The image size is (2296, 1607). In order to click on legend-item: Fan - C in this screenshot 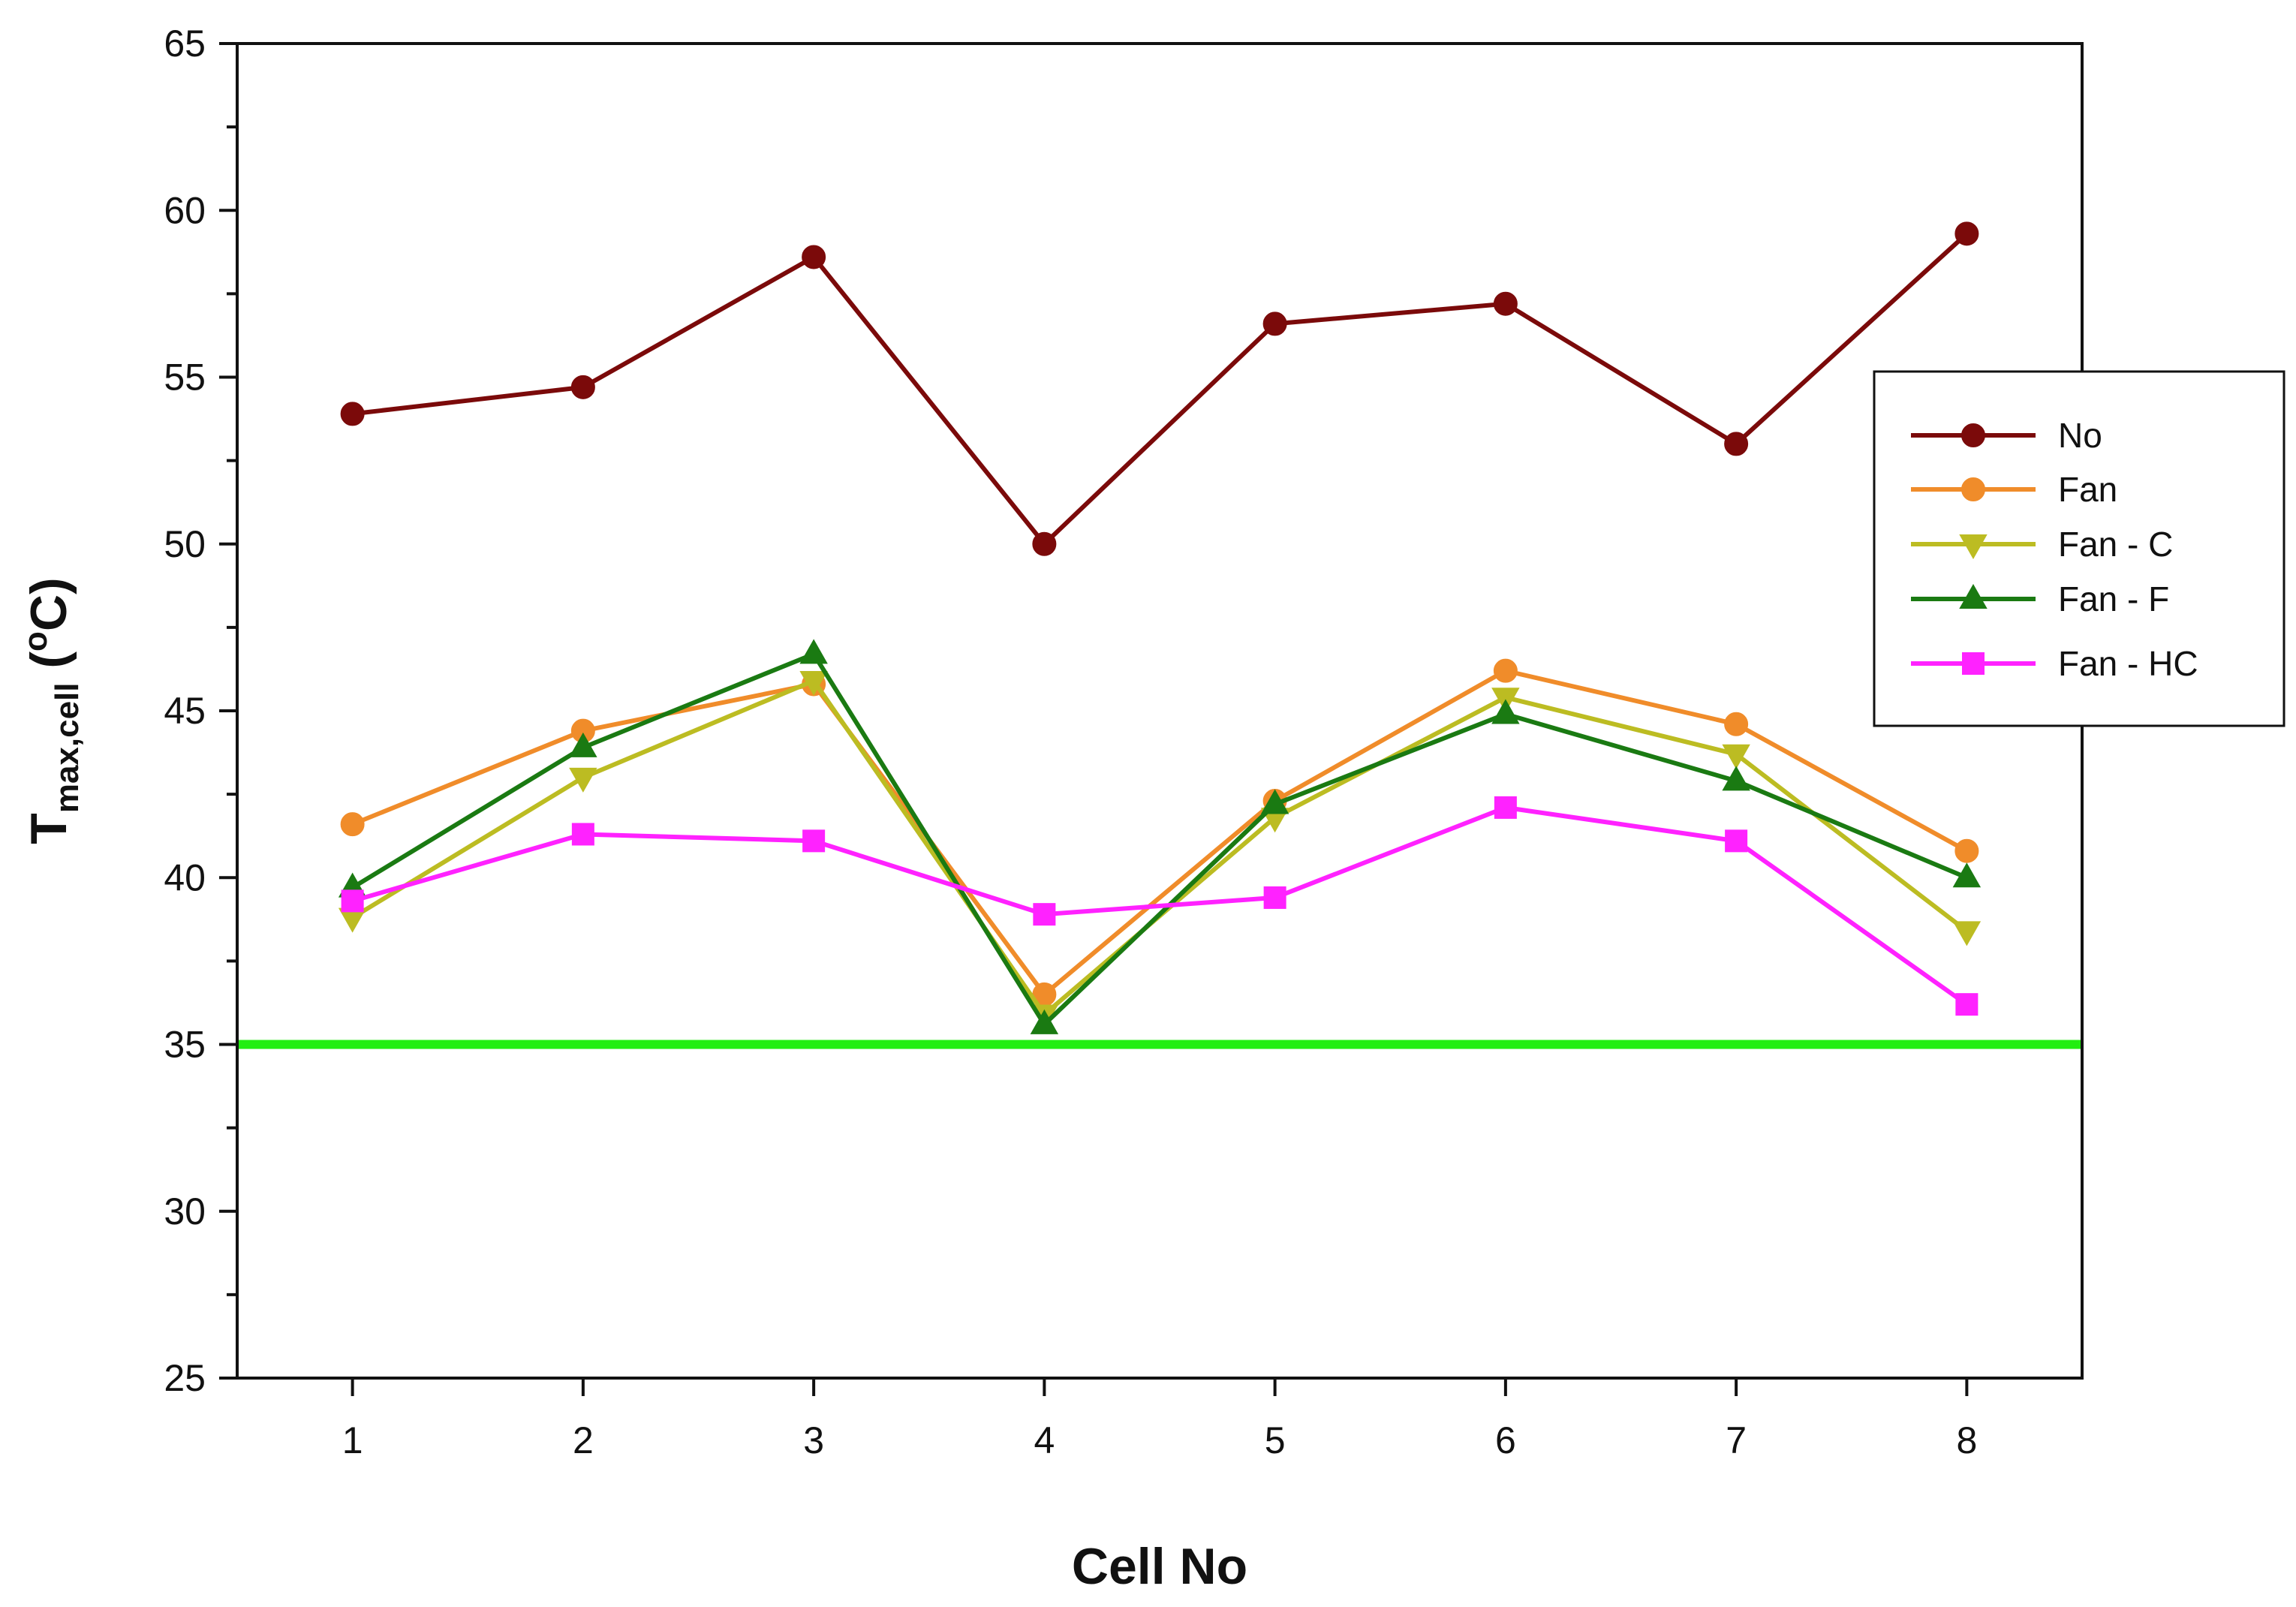, I will do `click(2042, 544)`.